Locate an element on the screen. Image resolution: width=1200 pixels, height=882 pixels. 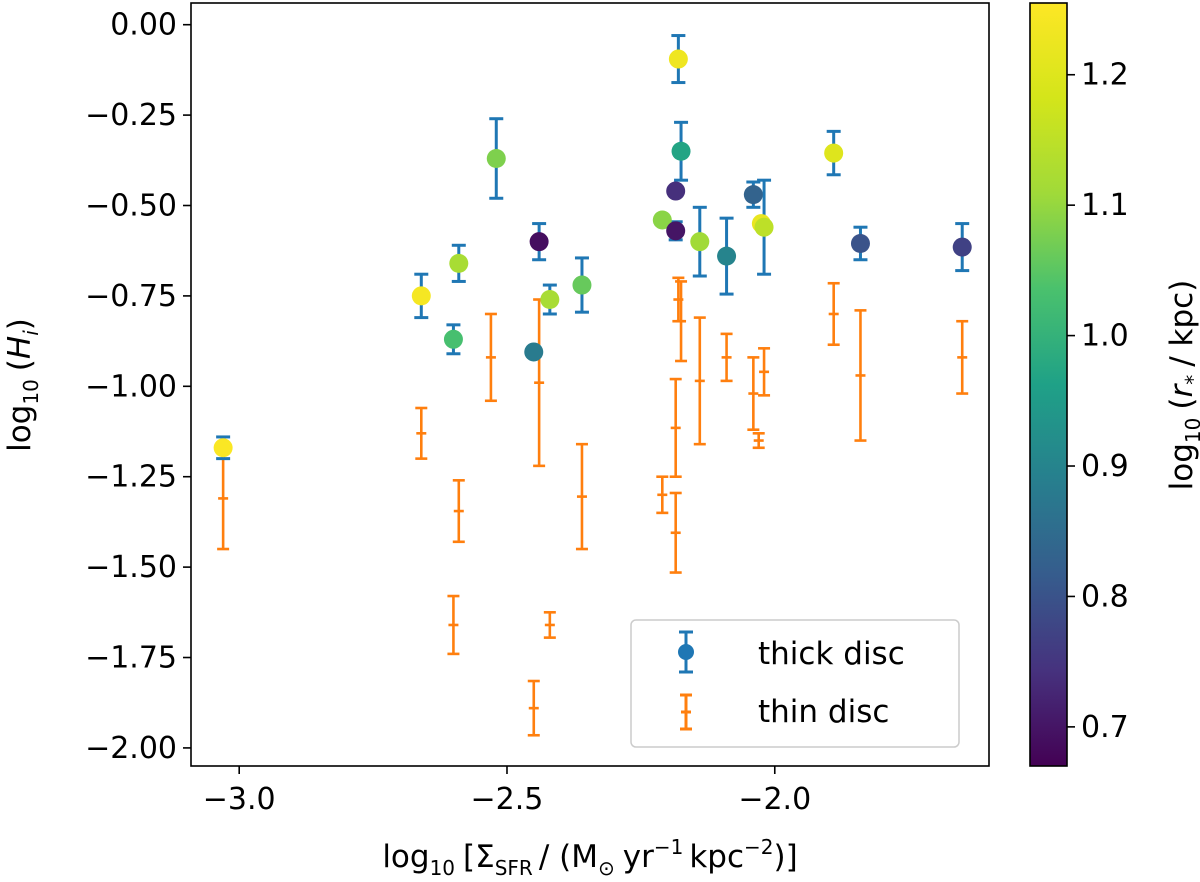
legend-marker-thin-disc is located at coordinates (686, 712).